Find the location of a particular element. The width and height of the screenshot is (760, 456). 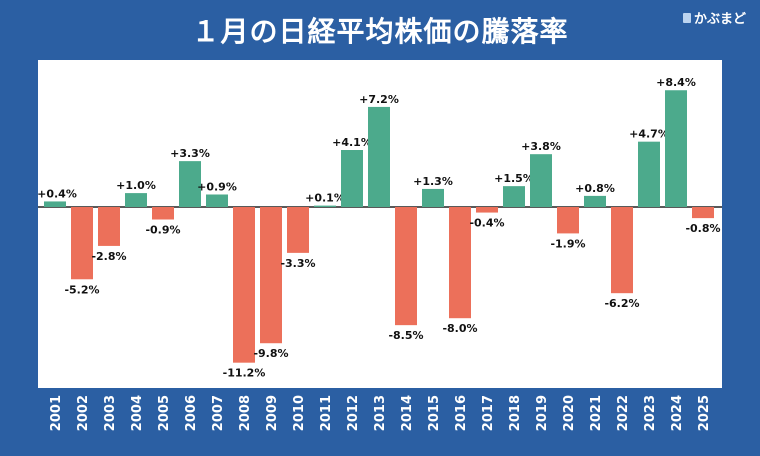

brand-name: かぶまど is located at coordinates (719, 19).